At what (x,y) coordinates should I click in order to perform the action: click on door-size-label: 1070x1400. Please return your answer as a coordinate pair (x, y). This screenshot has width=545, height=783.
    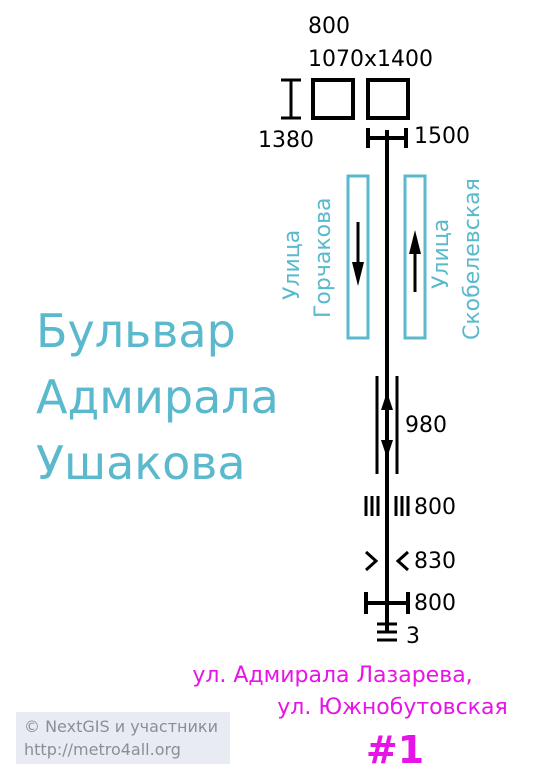
    Looking at the image, I should click on (370, 59).